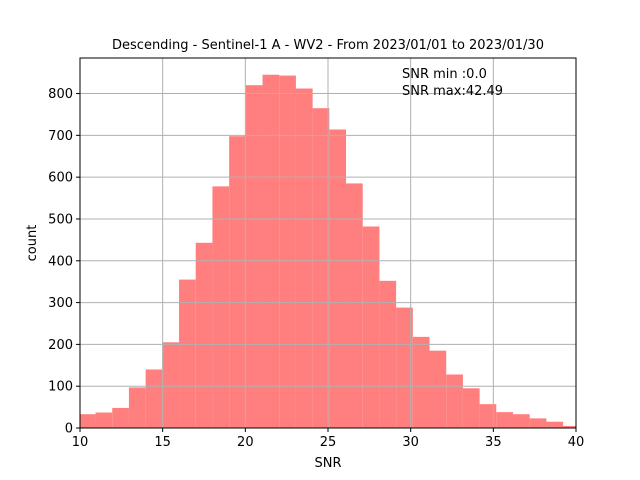 The width and height of the screenshot is (640, 480). What do you see at coordinates (60, 94) in the screenshot?
I see `y-tick-label: 800` at bounding box center [60, 94].